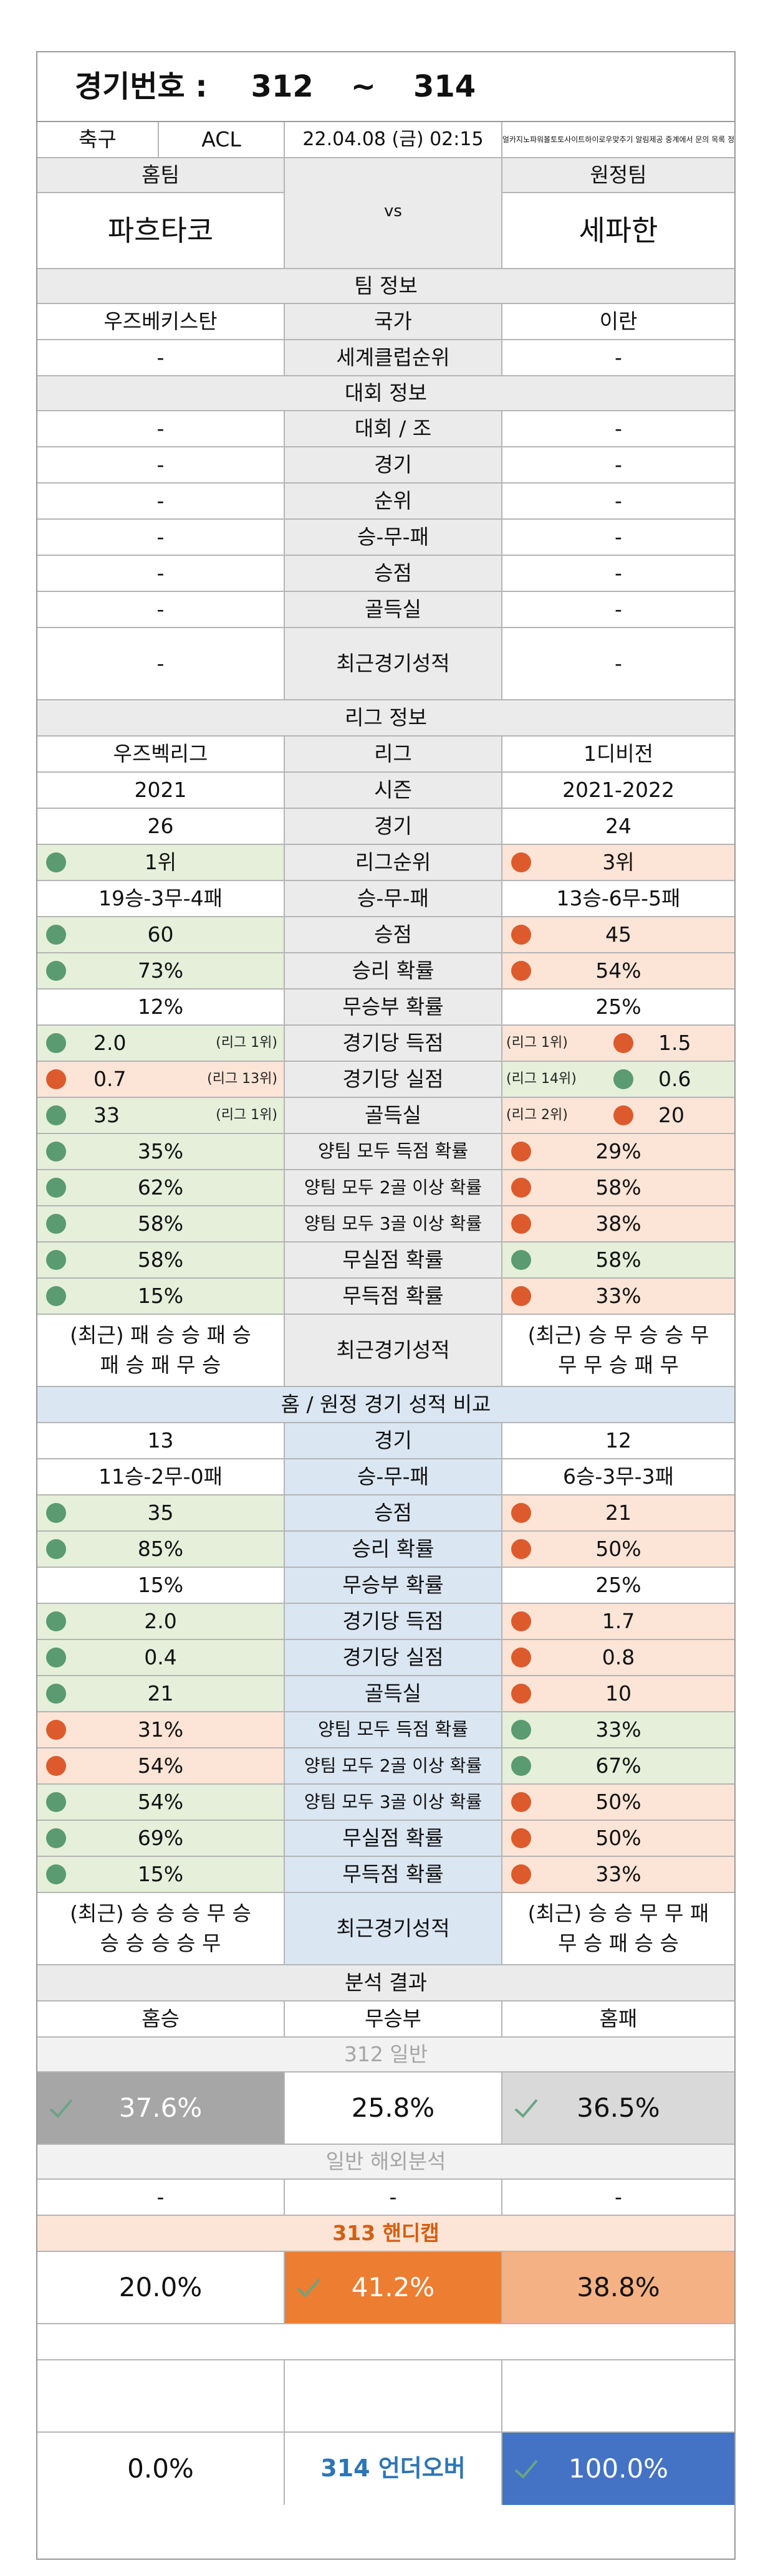 The image size is (773, 2576). What do you see at coordinates (385, 1983) in the screenshot?
I see `section-analysis: 분석 결과` at bounding box center [385, 1983].